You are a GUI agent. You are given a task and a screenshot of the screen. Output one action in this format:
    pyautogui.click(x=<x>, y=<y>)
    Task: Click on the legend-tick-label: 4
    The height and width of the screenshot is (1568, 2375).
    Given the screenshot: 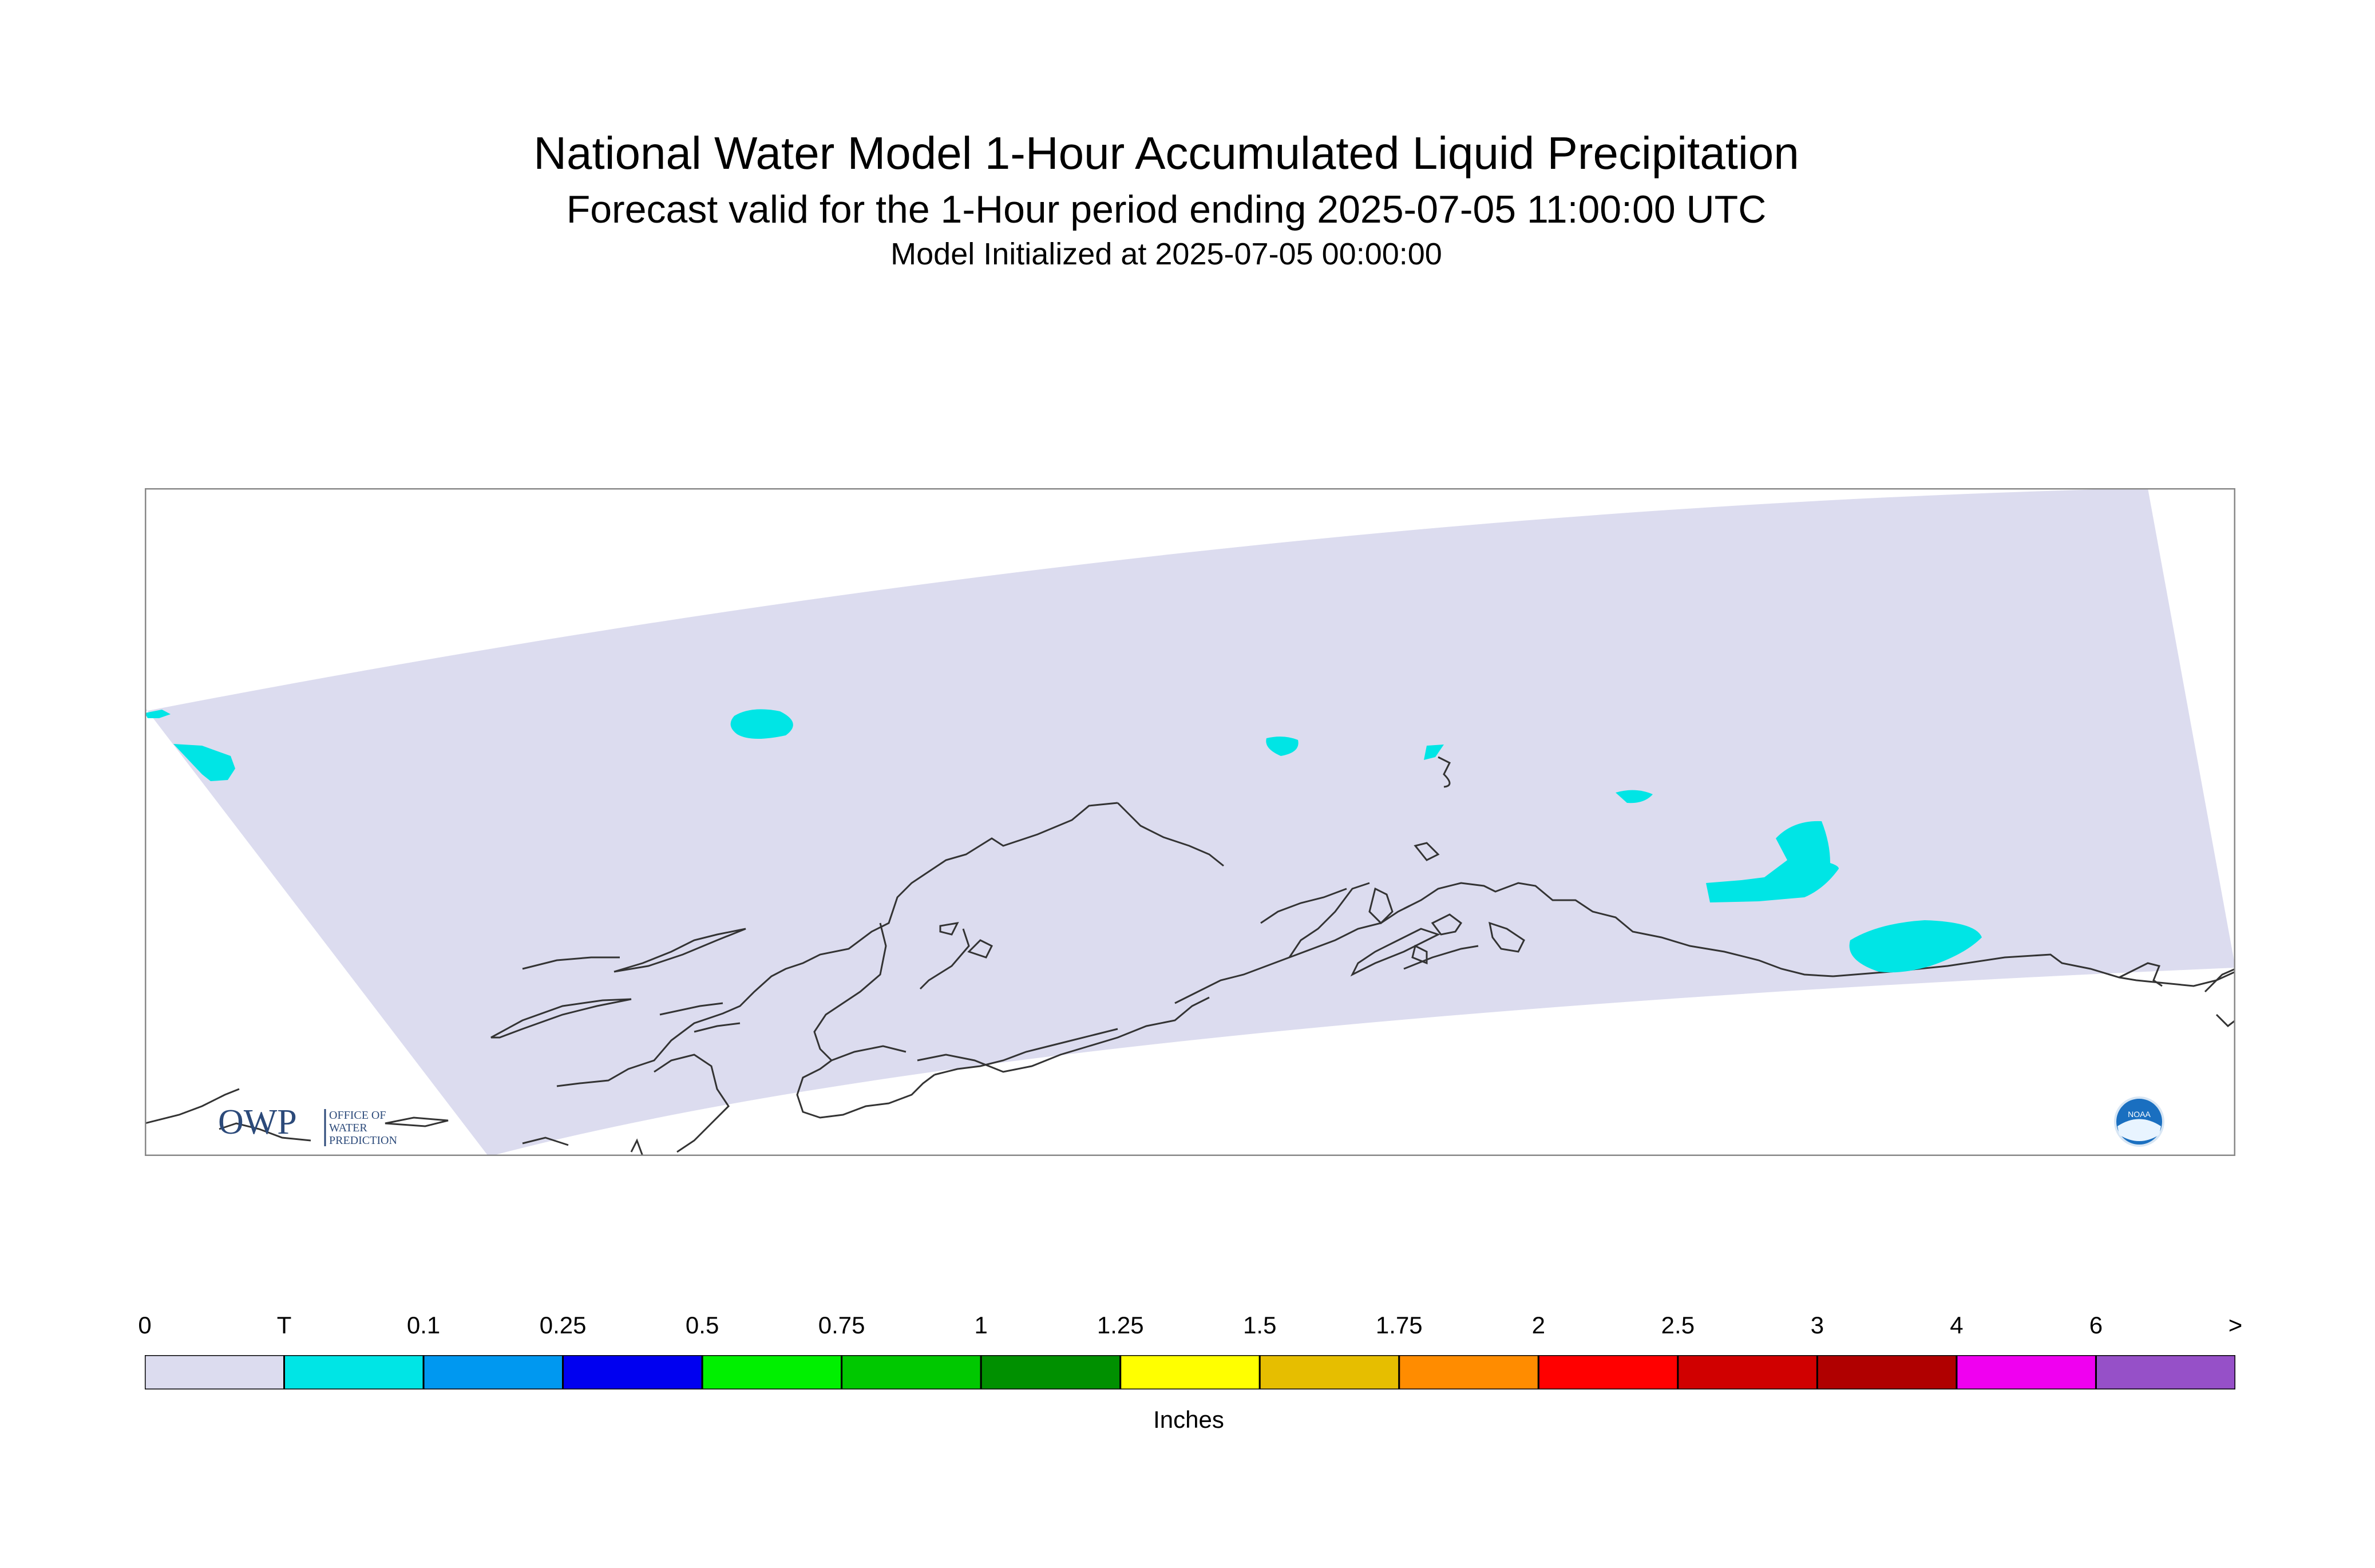 What is the action you would take?
    pyautogui.click(x=1957, y=1325)
    